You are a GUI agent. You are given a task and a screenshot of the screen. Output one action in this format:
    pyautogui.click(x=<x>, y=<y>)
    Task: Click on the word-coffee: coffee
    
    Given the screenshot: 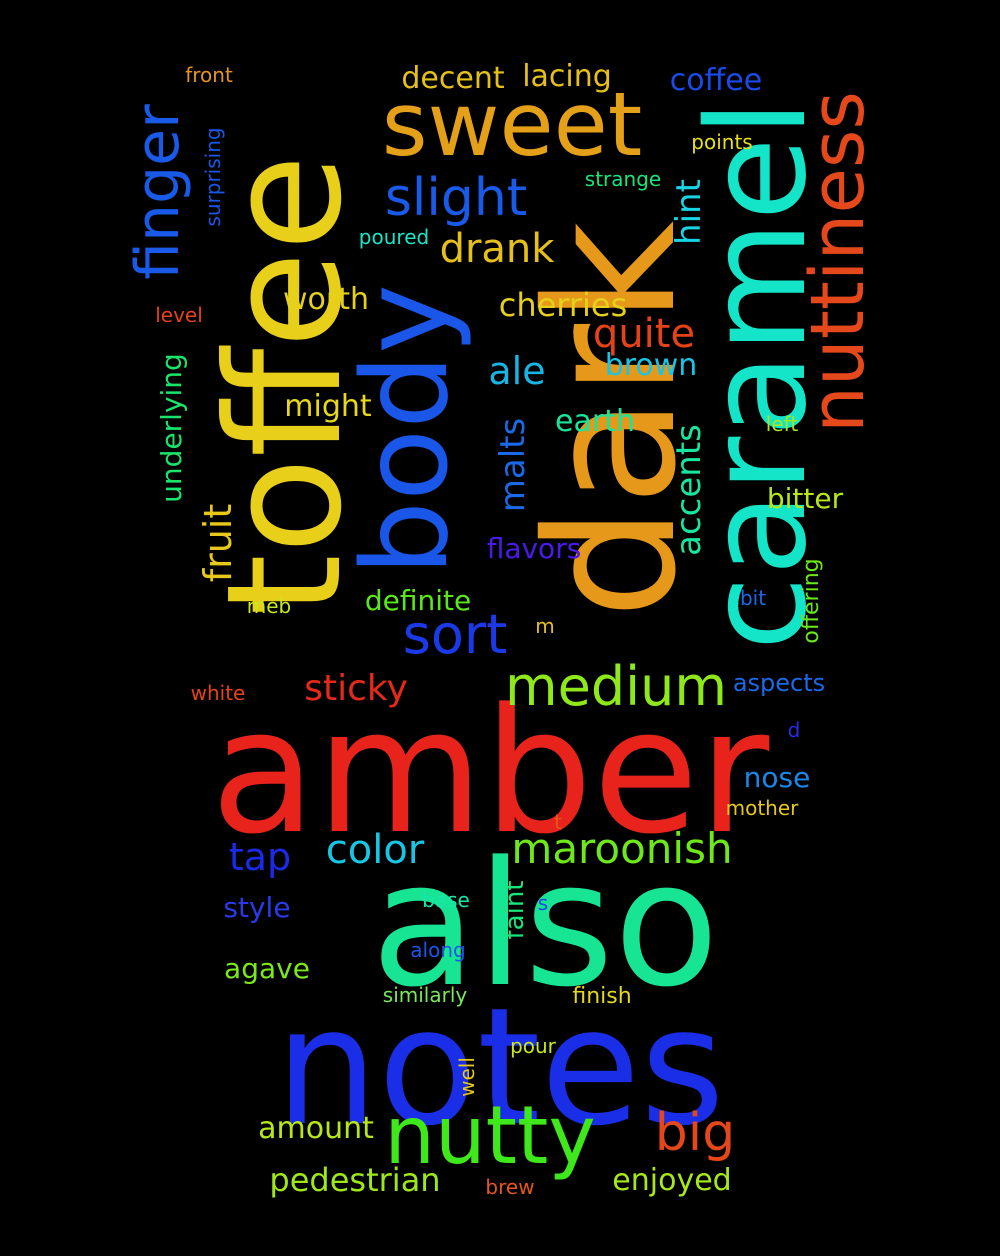 What is the action you would take?
    pyautogui.click(x=716, y=80)
    